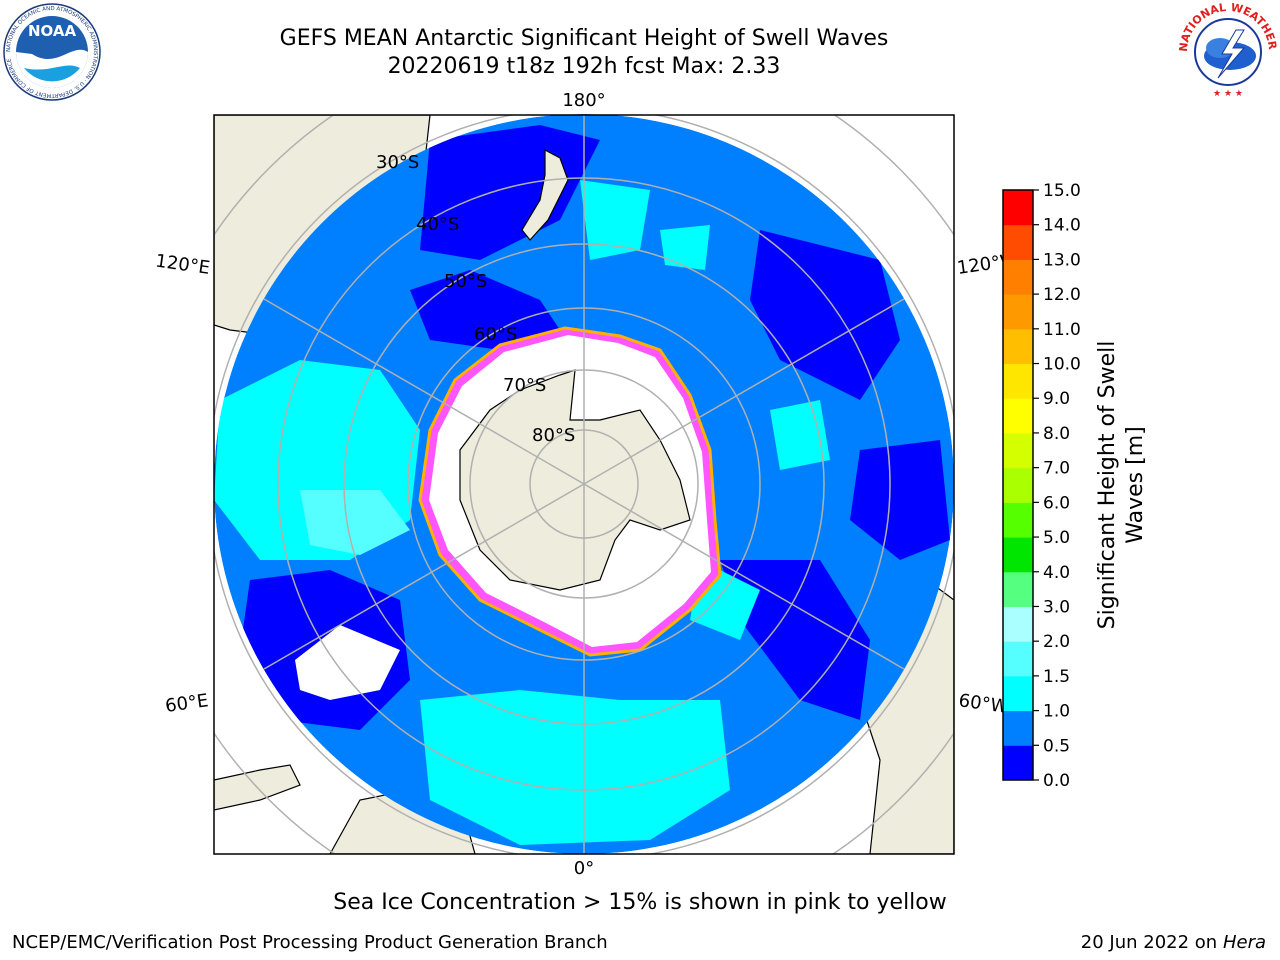  I want to click on lon-label-120e: 120°E, so click(182, 265).